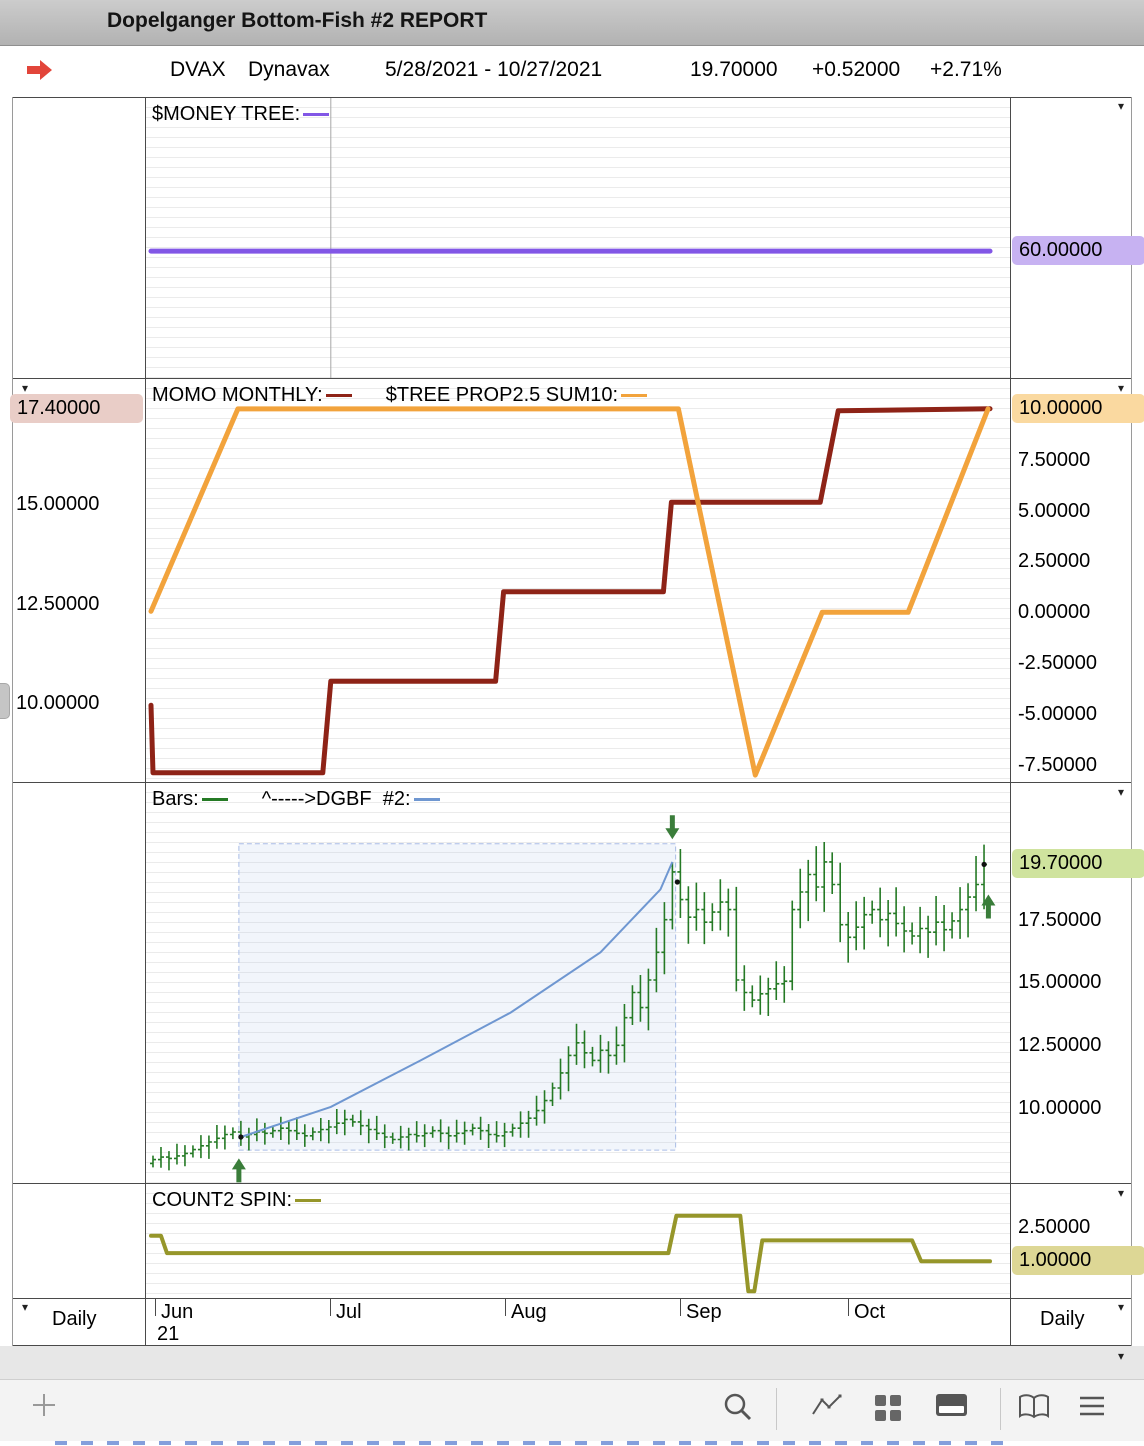  Describe the element at coordinates (226, 114) in the screenshot. I see `indicator-text: $MONEY TREE:` at that location.